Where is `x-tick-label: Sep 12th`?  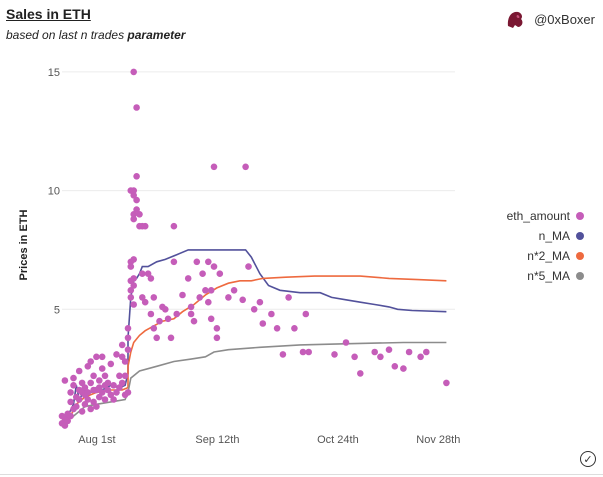 x-tick-label: Sep 12th is located at coordinates (217, 440).